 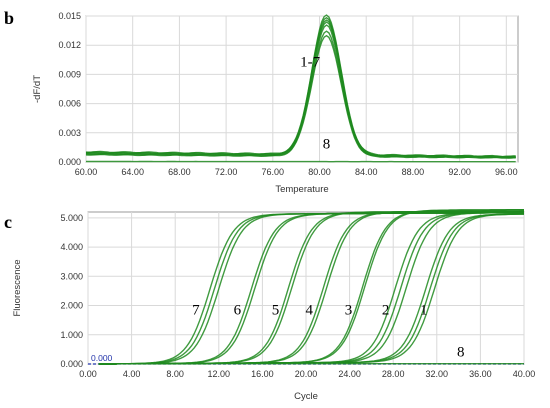 I want to click on y-tick-label: 0.012, so click(x=69, y=45).